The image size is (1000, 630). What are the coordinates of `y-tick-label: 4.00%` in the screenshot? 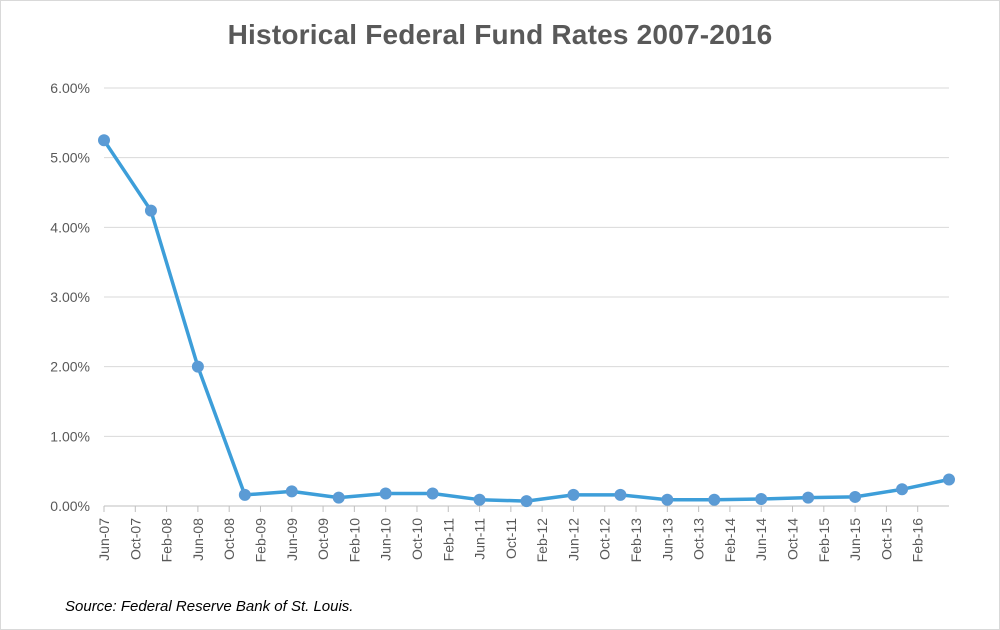 It's located at (70, 227).